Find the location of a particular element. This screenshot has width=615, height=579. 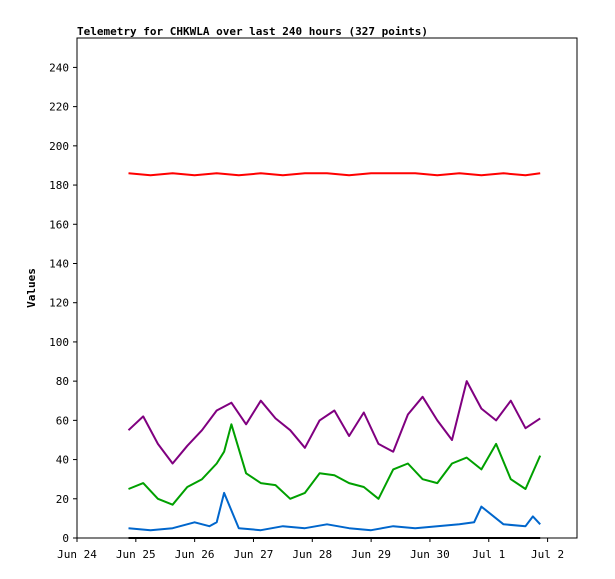

y-tick-label: 140 is located at coordinates (59, 263).